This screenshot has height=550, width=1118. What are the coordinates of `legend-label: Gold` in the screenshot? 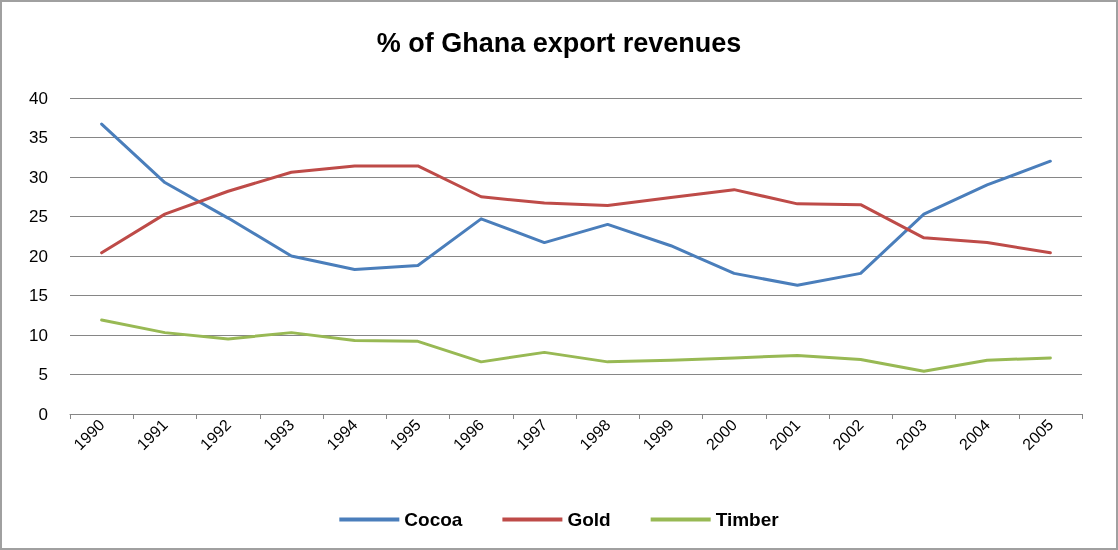 It's located at (589, 519).